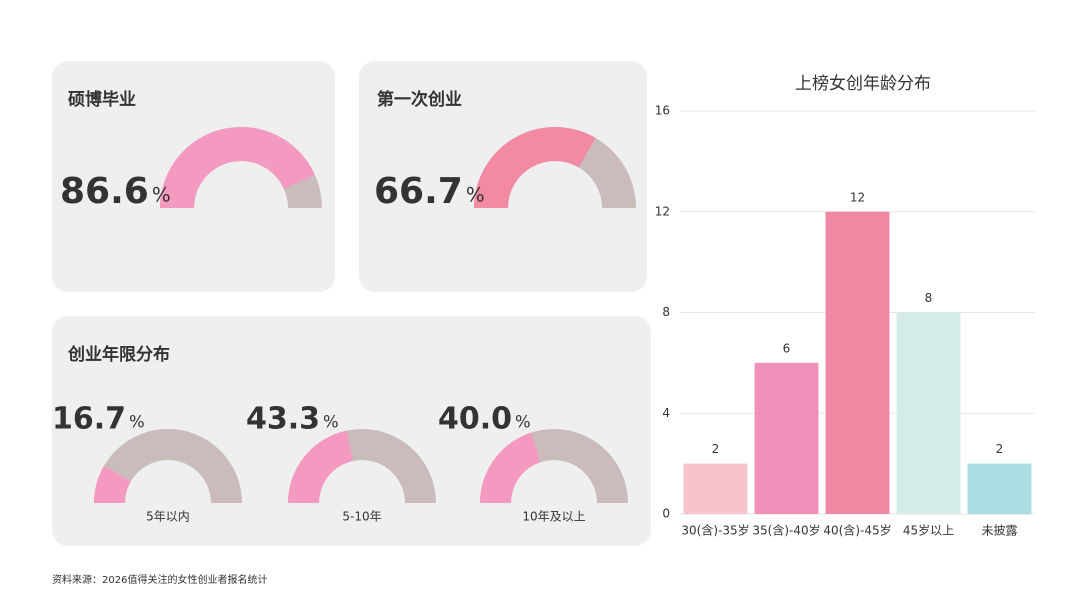  I want to click on y-tick-label: 4, so click(666, 413).